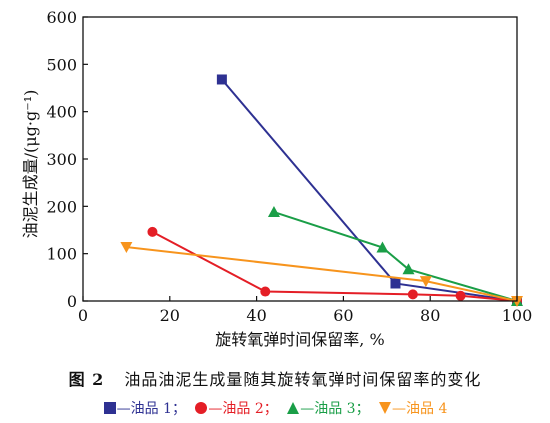  I want to click on x-tick-label: 40, so click(256, 315).